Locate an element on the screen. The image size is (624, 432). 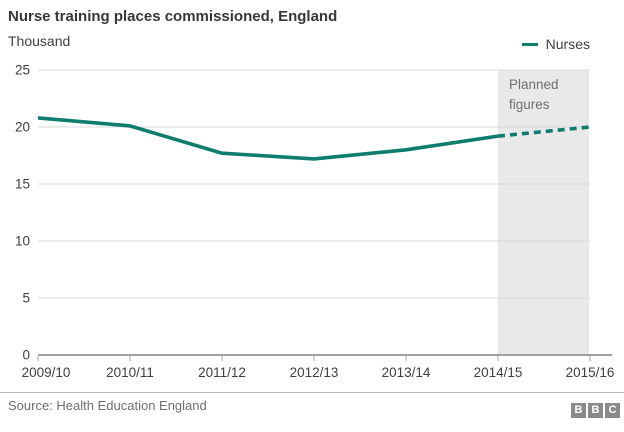
nurses-line-planned-dashed is located at coordinates (544, 131).